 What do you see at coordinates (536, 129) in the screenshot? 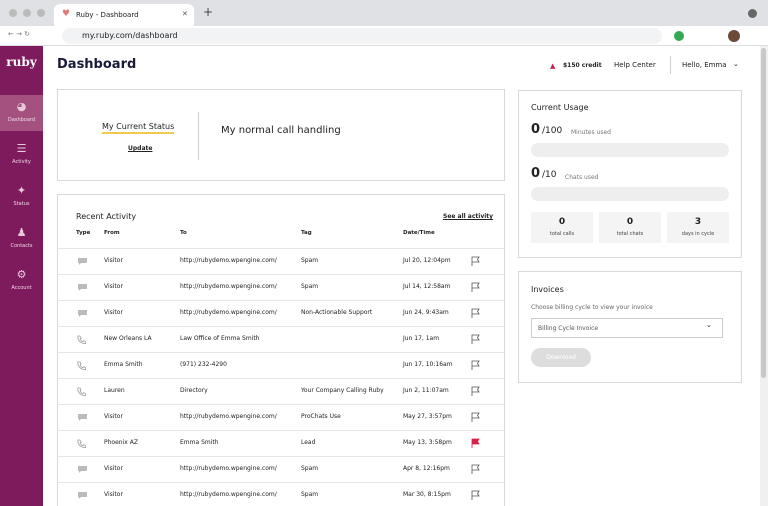
I see `minutes-used: 0` at bounding box center [536, 129].